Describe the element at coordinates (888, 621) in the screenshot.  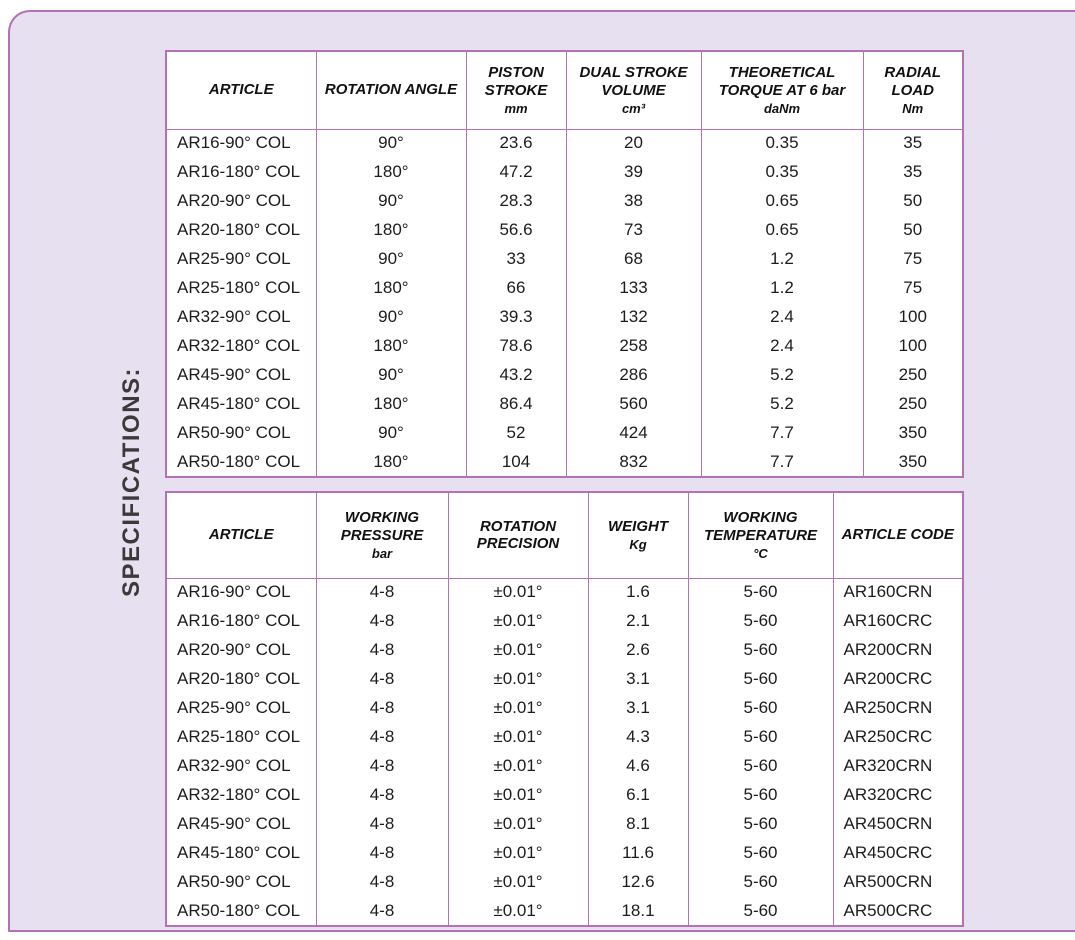
I see `value-cell: AR160CRC` at that location.